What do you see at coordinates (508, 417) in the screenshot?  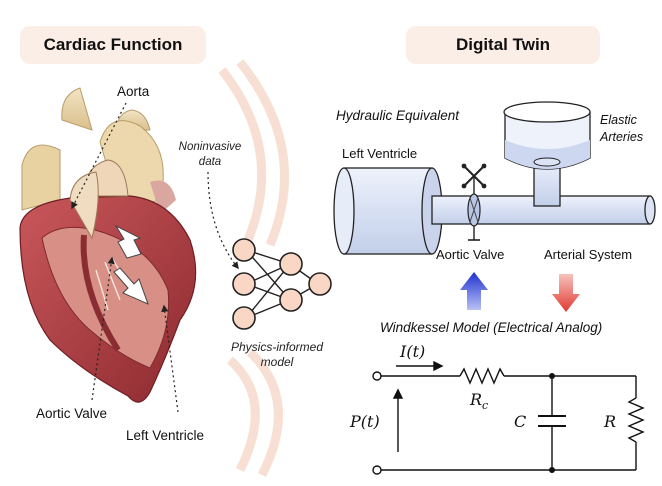 I see `windkessel-circuit` at bounding box center [508, 417].